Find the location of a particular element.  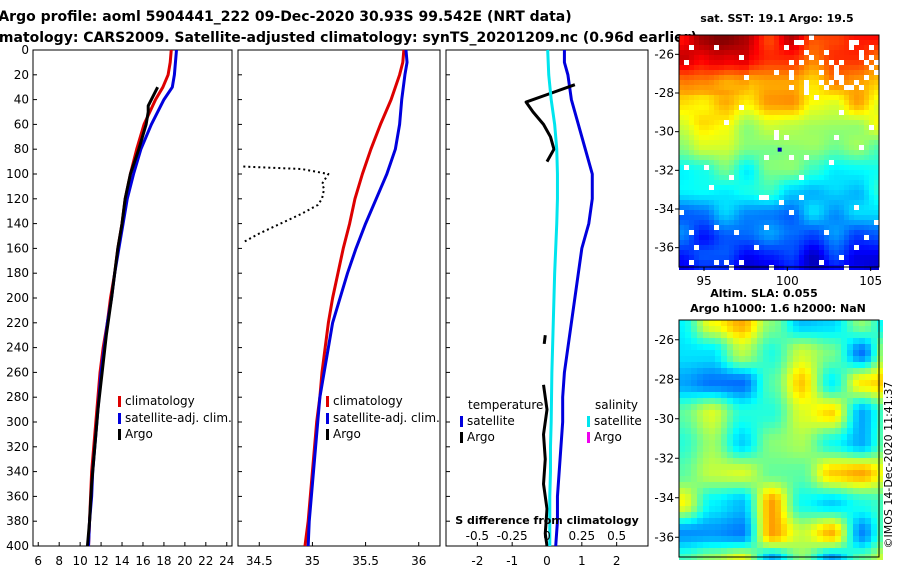

x-tick-label: -2 is located at coordinates (477, 561).